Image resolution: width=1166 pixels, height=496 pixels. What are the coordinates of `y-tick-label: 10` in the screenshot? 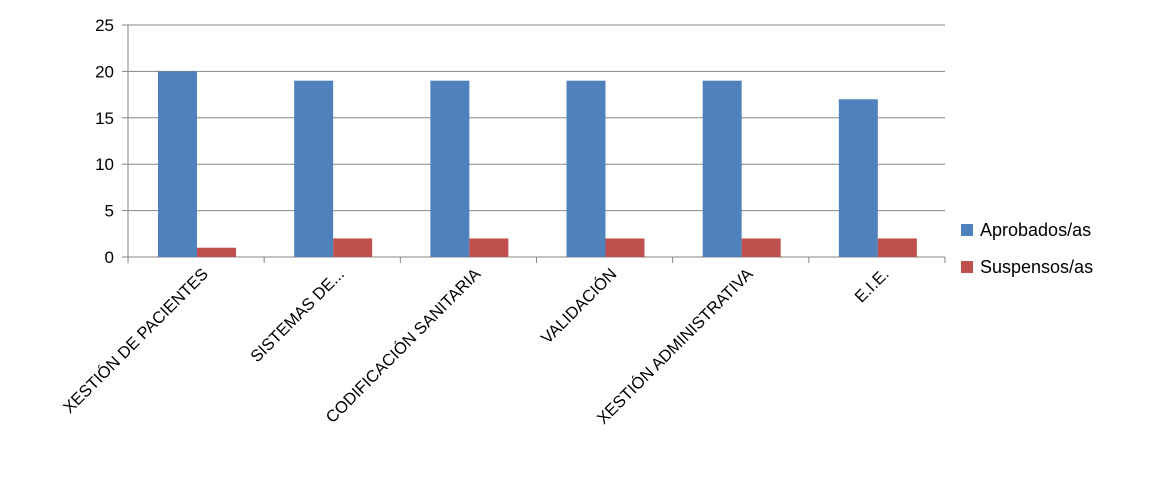 It's located at (104, 164).